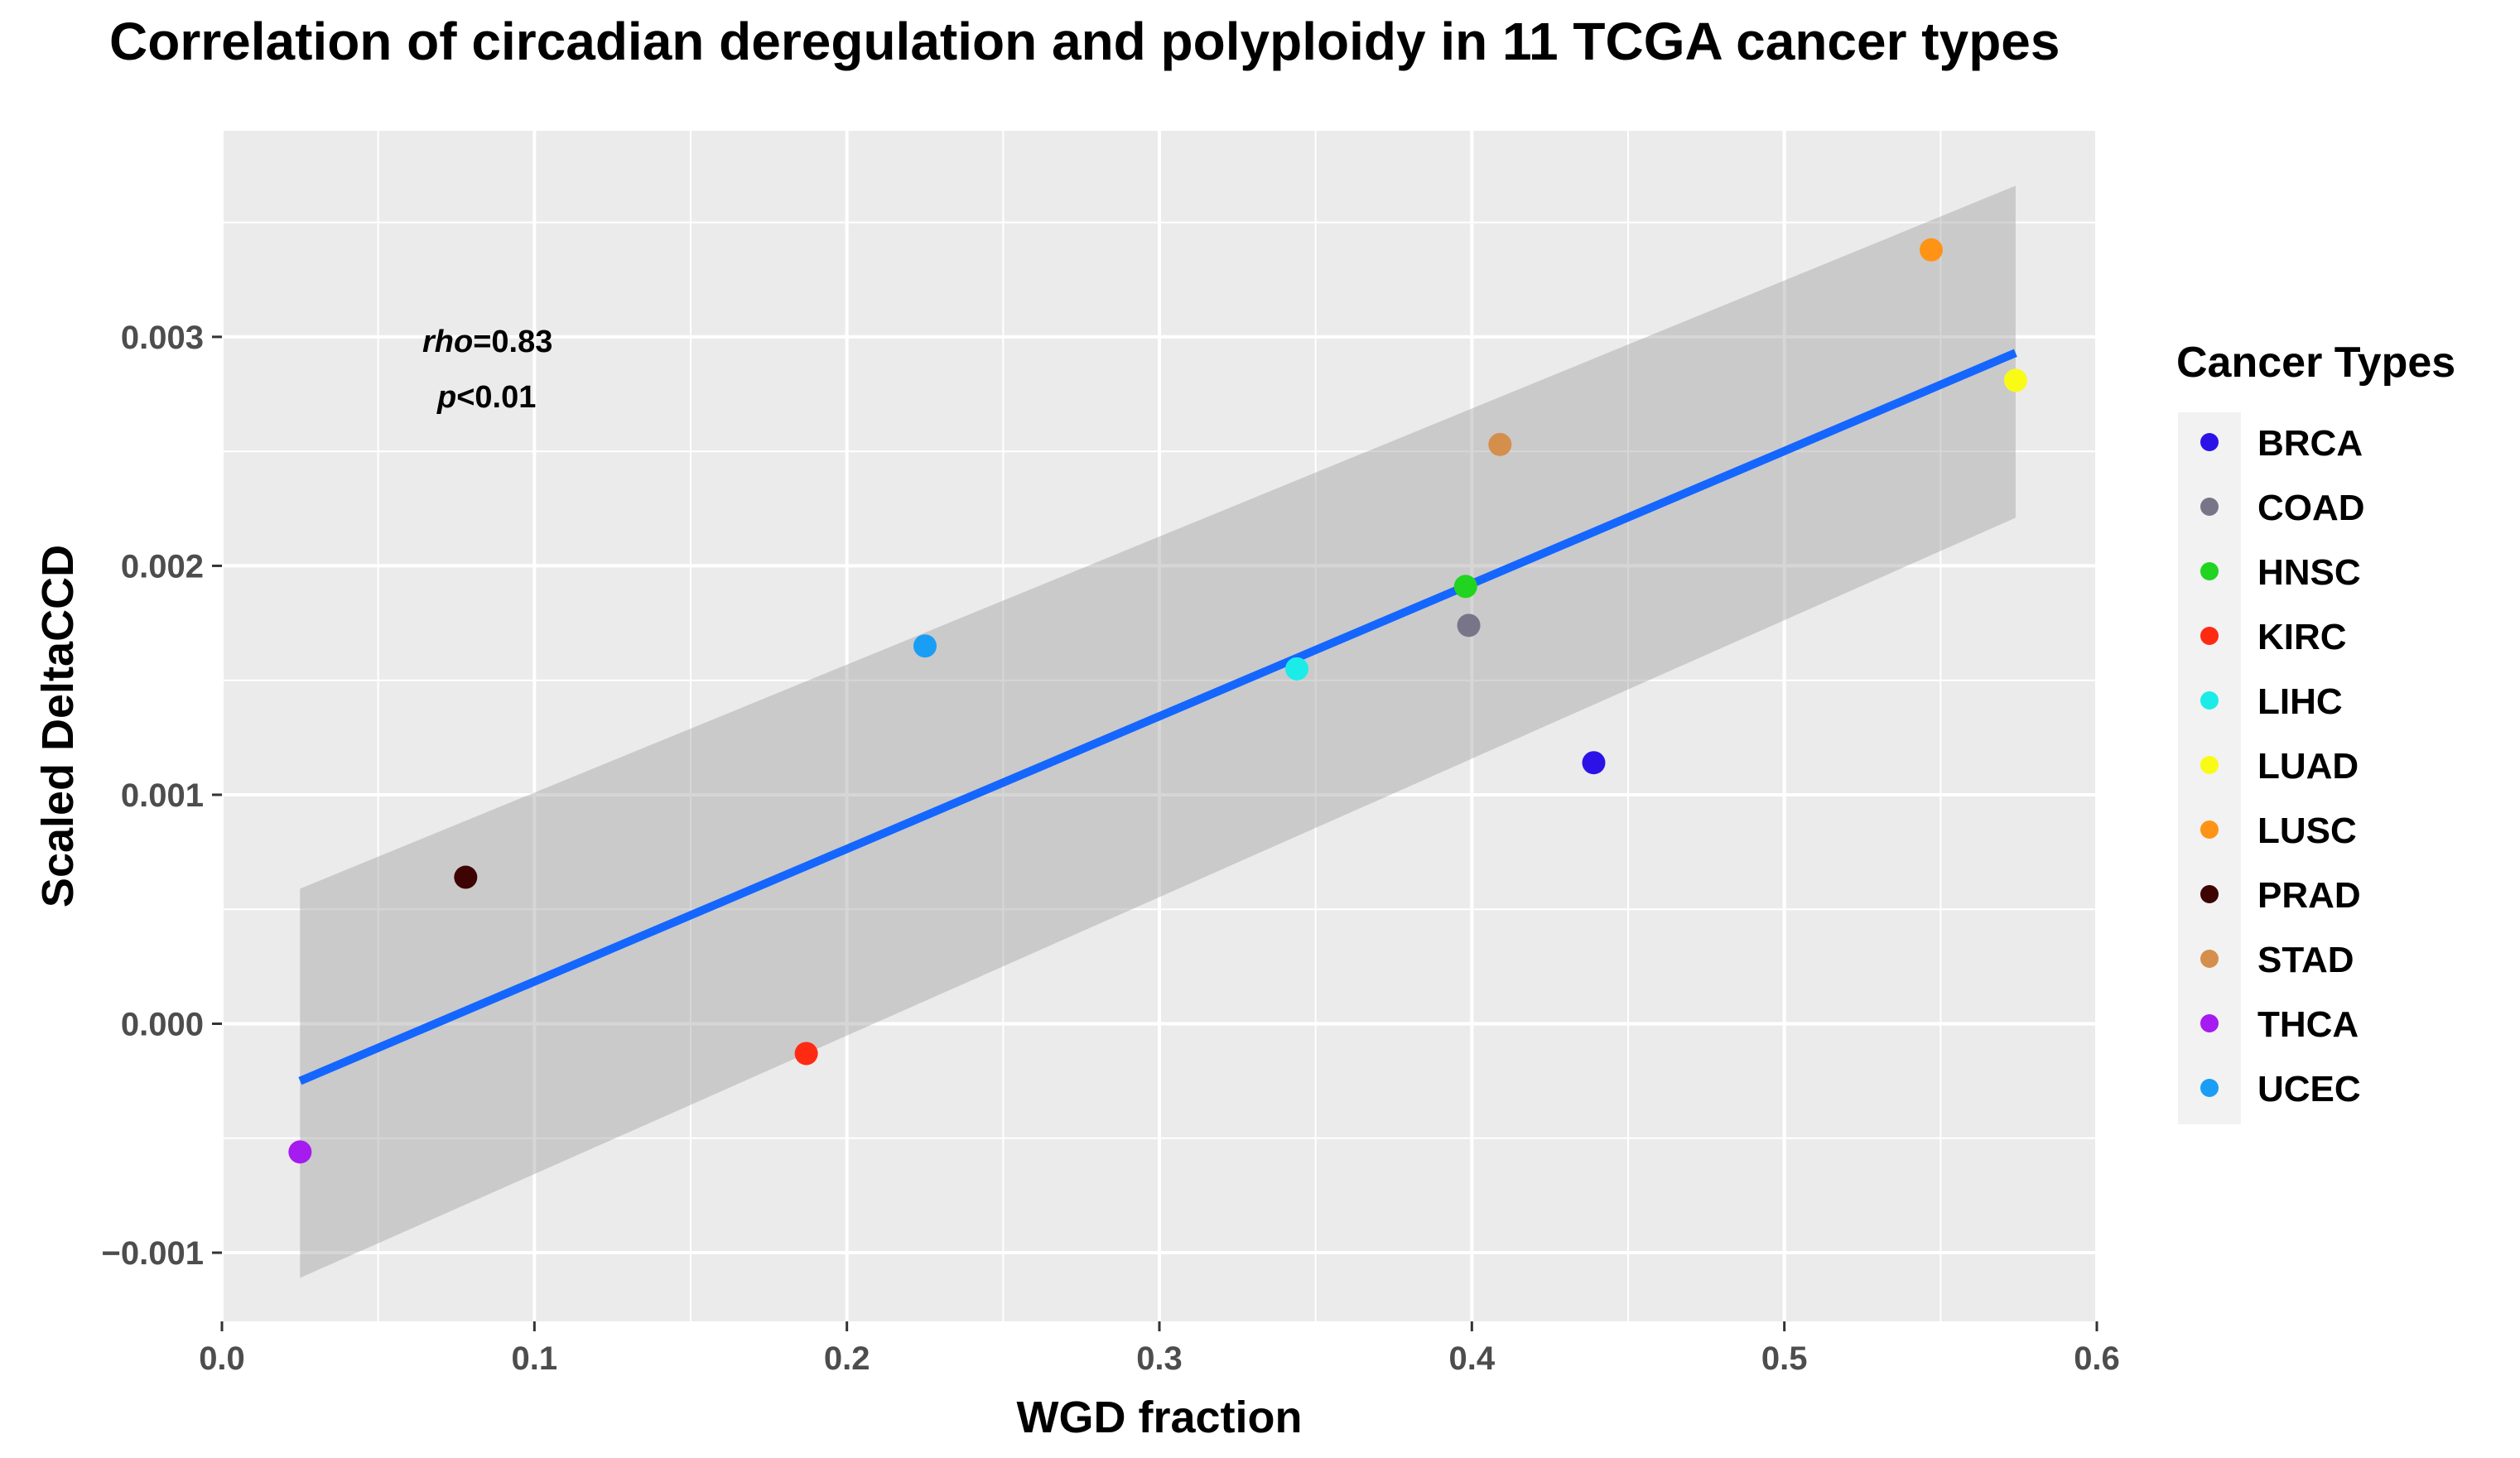  What do you see at coordinates (2309, 573) in the screenshot?
I see `legend-label-hnsc: HNSC` at bounding box center [2309, 573].